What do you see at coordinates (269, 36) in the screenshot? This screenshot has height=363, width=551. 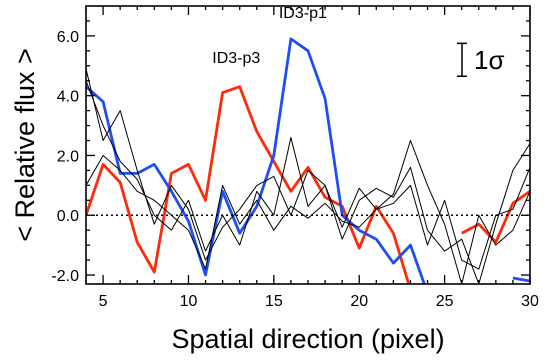 I see `annotations: ID3-p1 ID3-p3` at bounding box center [269, 36].